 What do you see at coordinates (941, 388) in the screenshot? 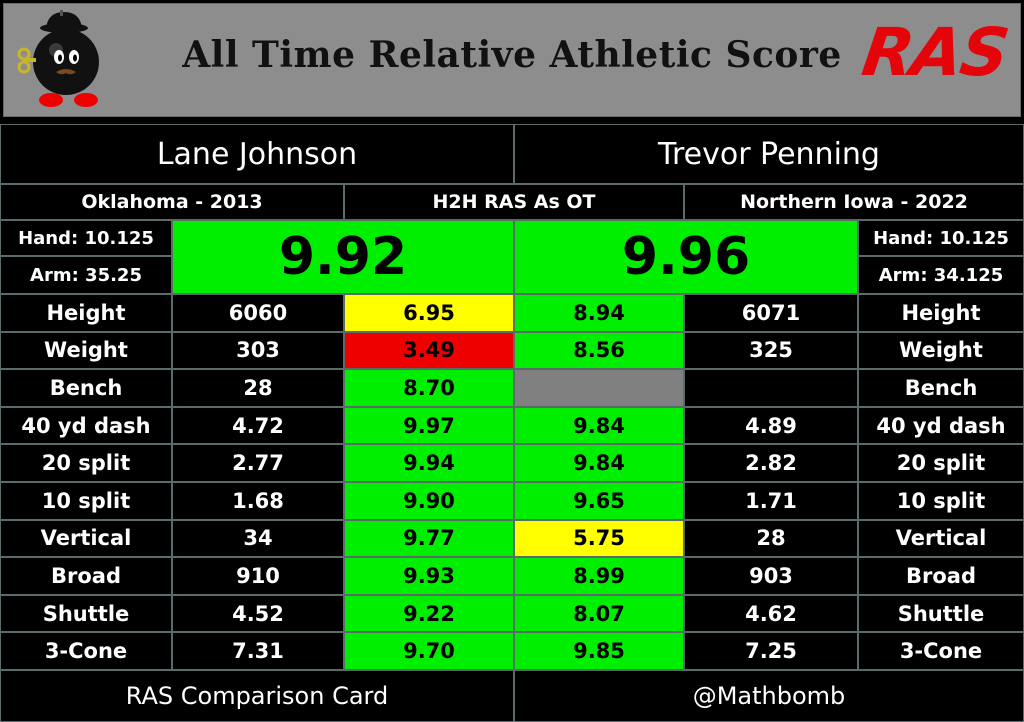
I see `right-metric-label: Bench` at bounding box center [941, 388].